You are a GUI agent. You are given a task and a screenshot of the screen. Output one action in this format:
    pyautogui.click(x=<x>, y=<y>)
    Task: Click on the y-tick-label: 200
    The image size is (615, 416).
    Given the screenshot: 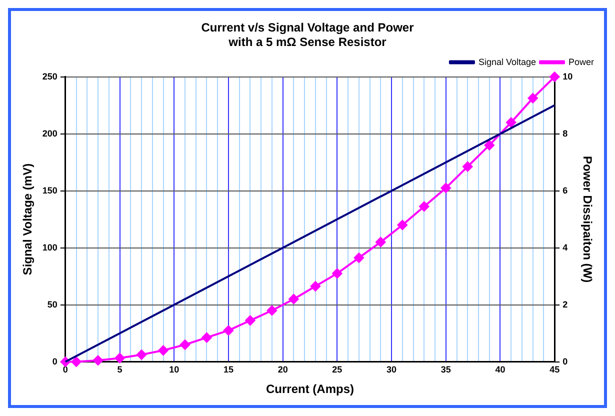 What is the action you would take?
    pyautogui.click(x=50, y=133)
    